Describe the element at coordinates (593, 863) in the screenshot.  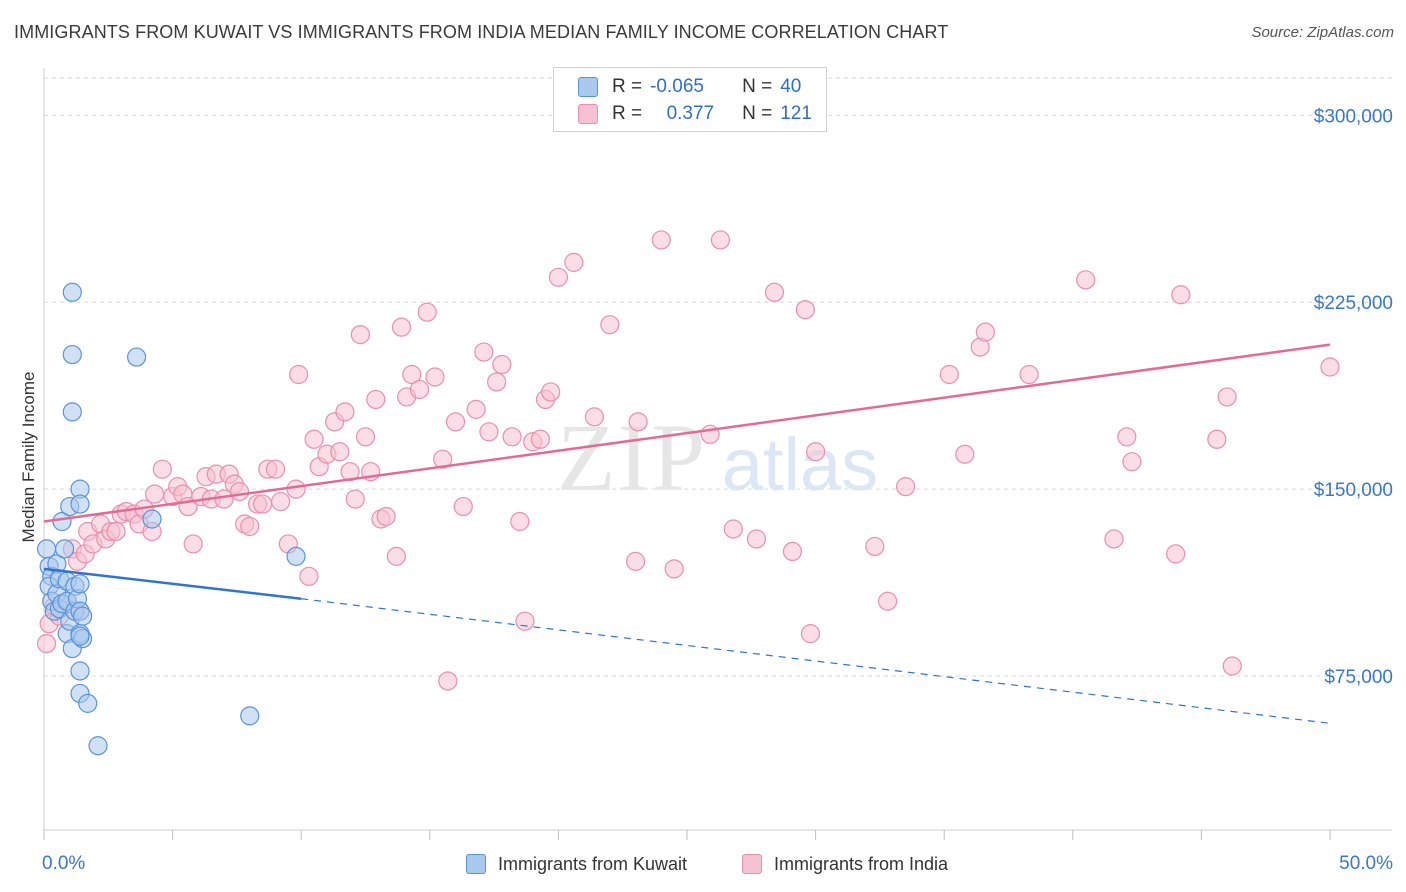
I see `series-label-kuwait: Immigrants from Kuwait` at that location.